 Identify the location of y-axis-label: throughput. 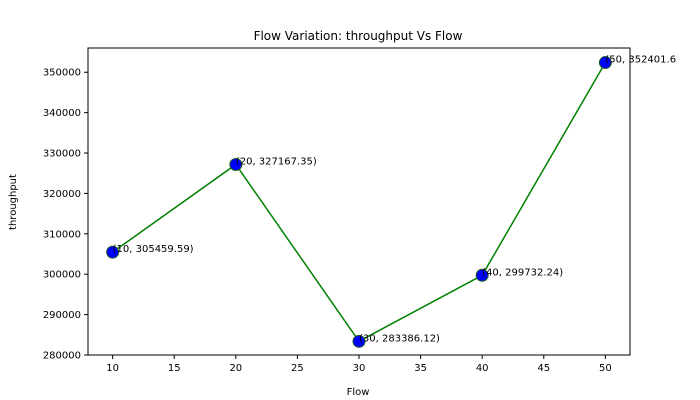
(13, 202).